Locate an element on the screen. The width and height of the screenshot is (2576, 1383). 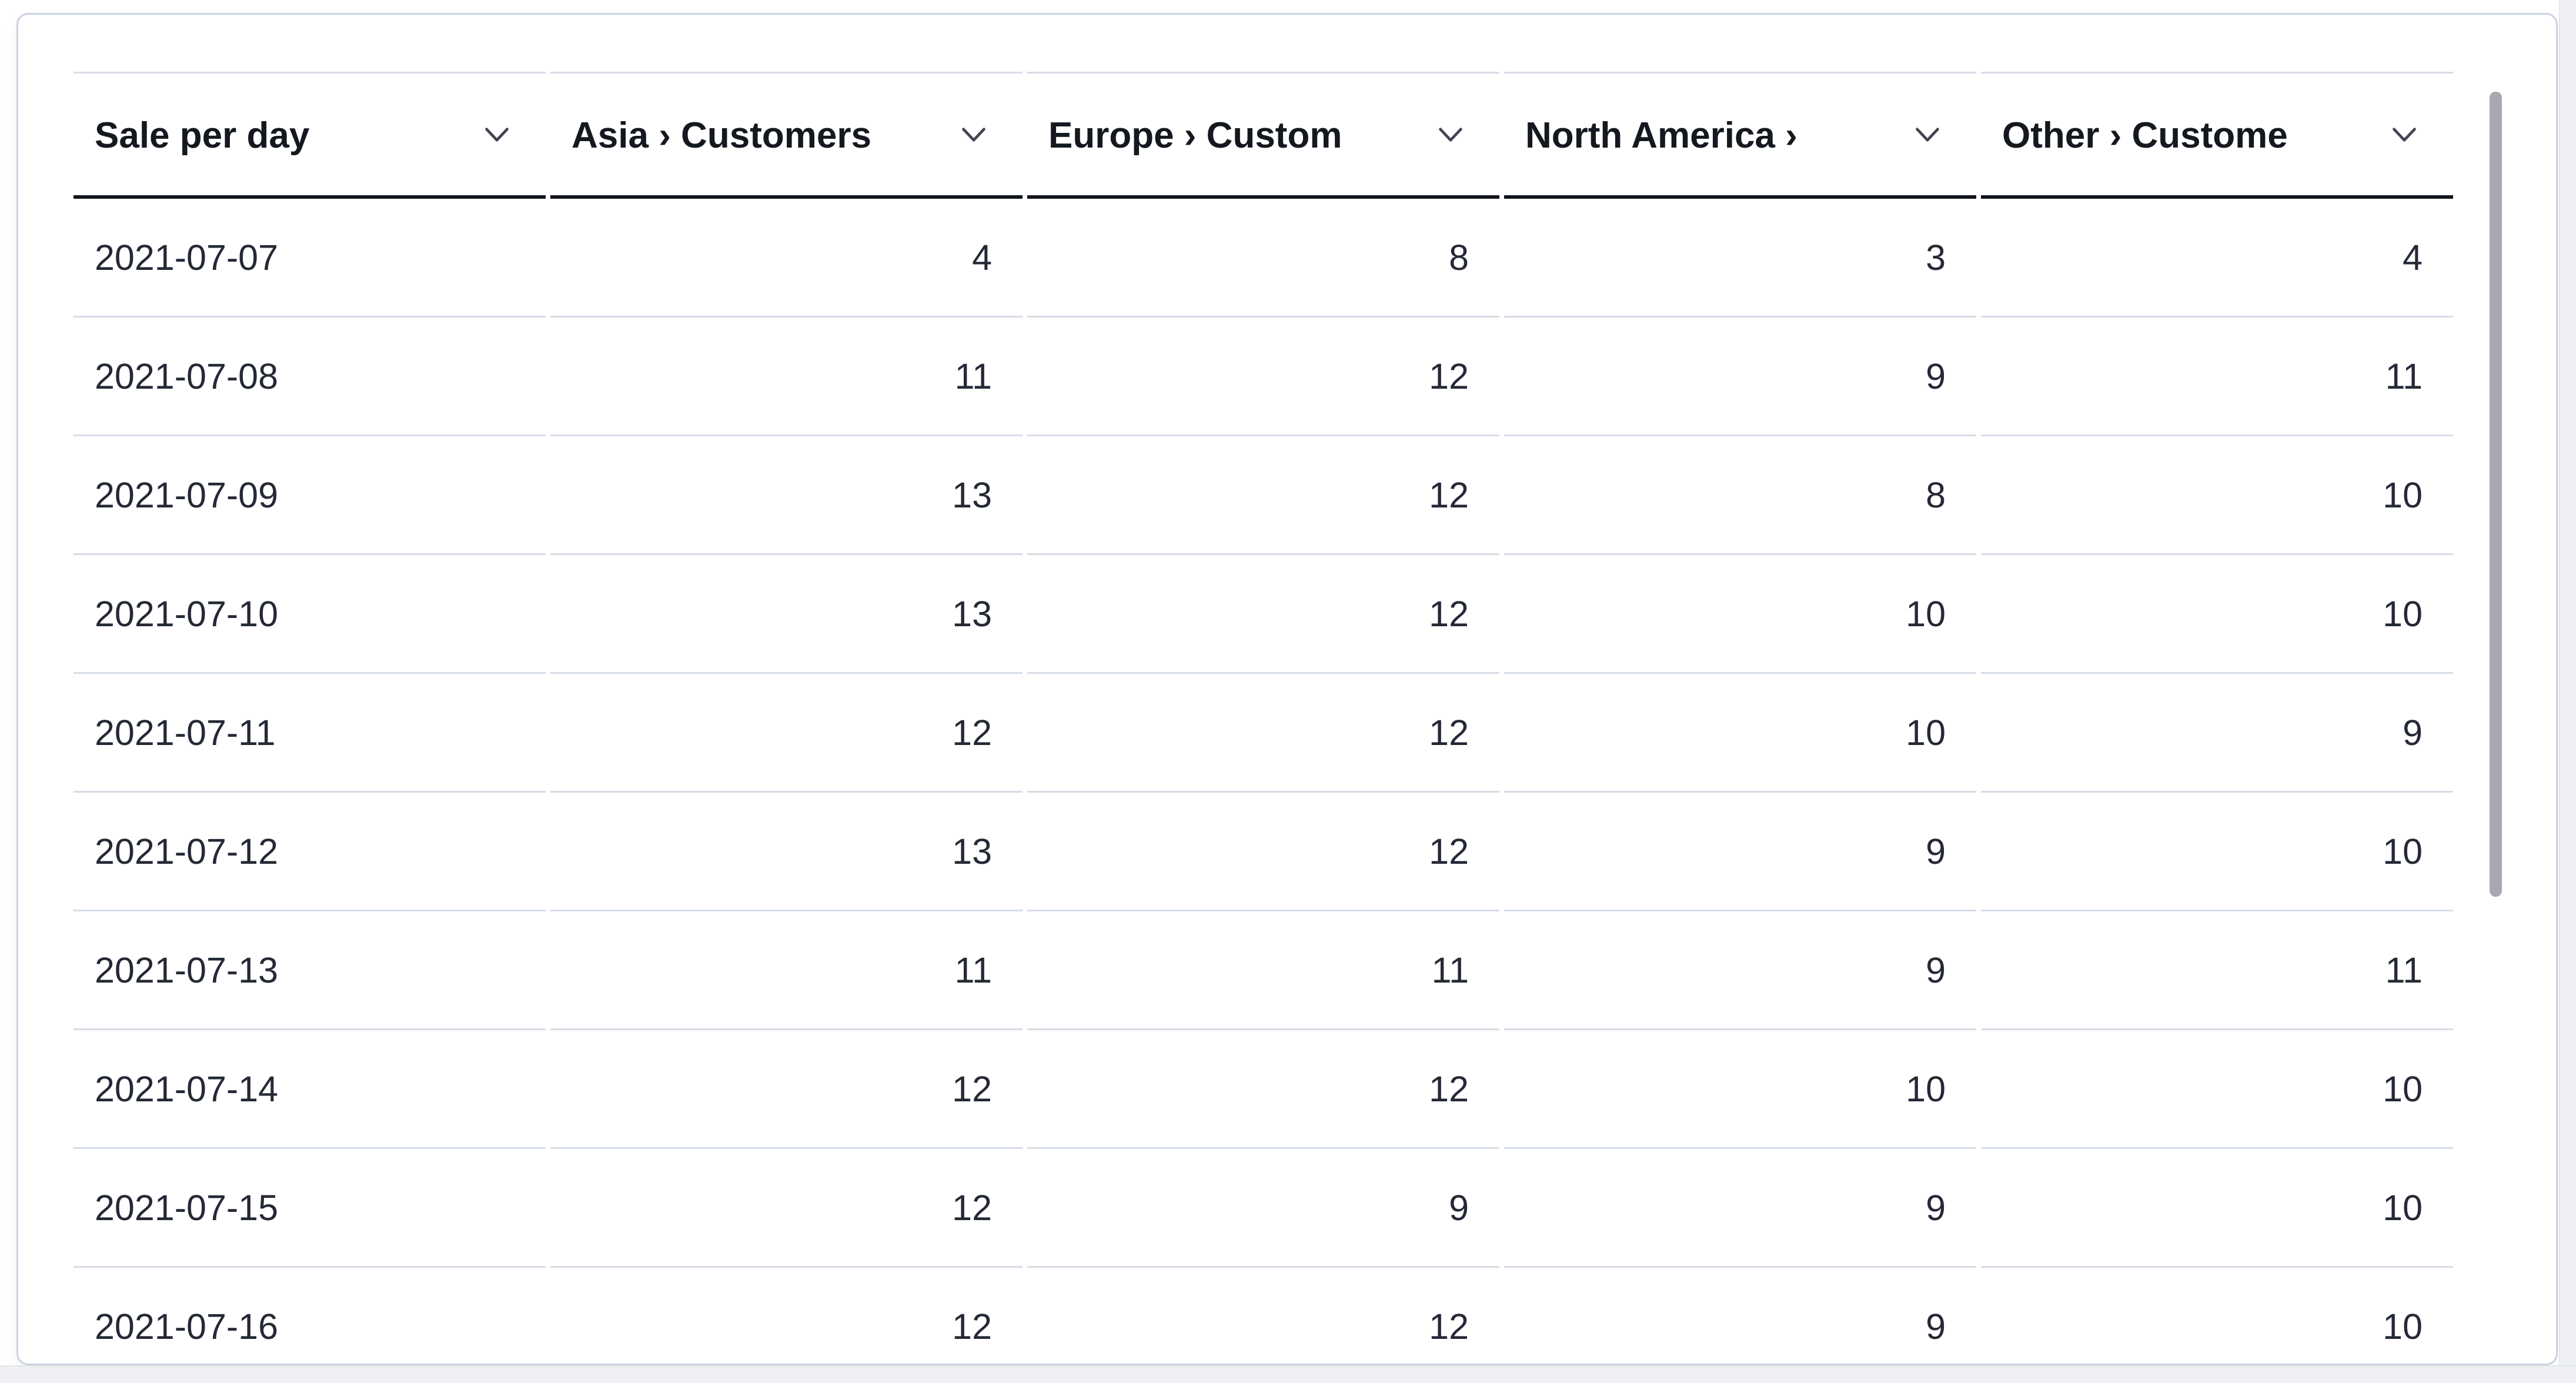
table-row: 2021-07-07 4 8 3 4 is located at coordinates (1263, 258).